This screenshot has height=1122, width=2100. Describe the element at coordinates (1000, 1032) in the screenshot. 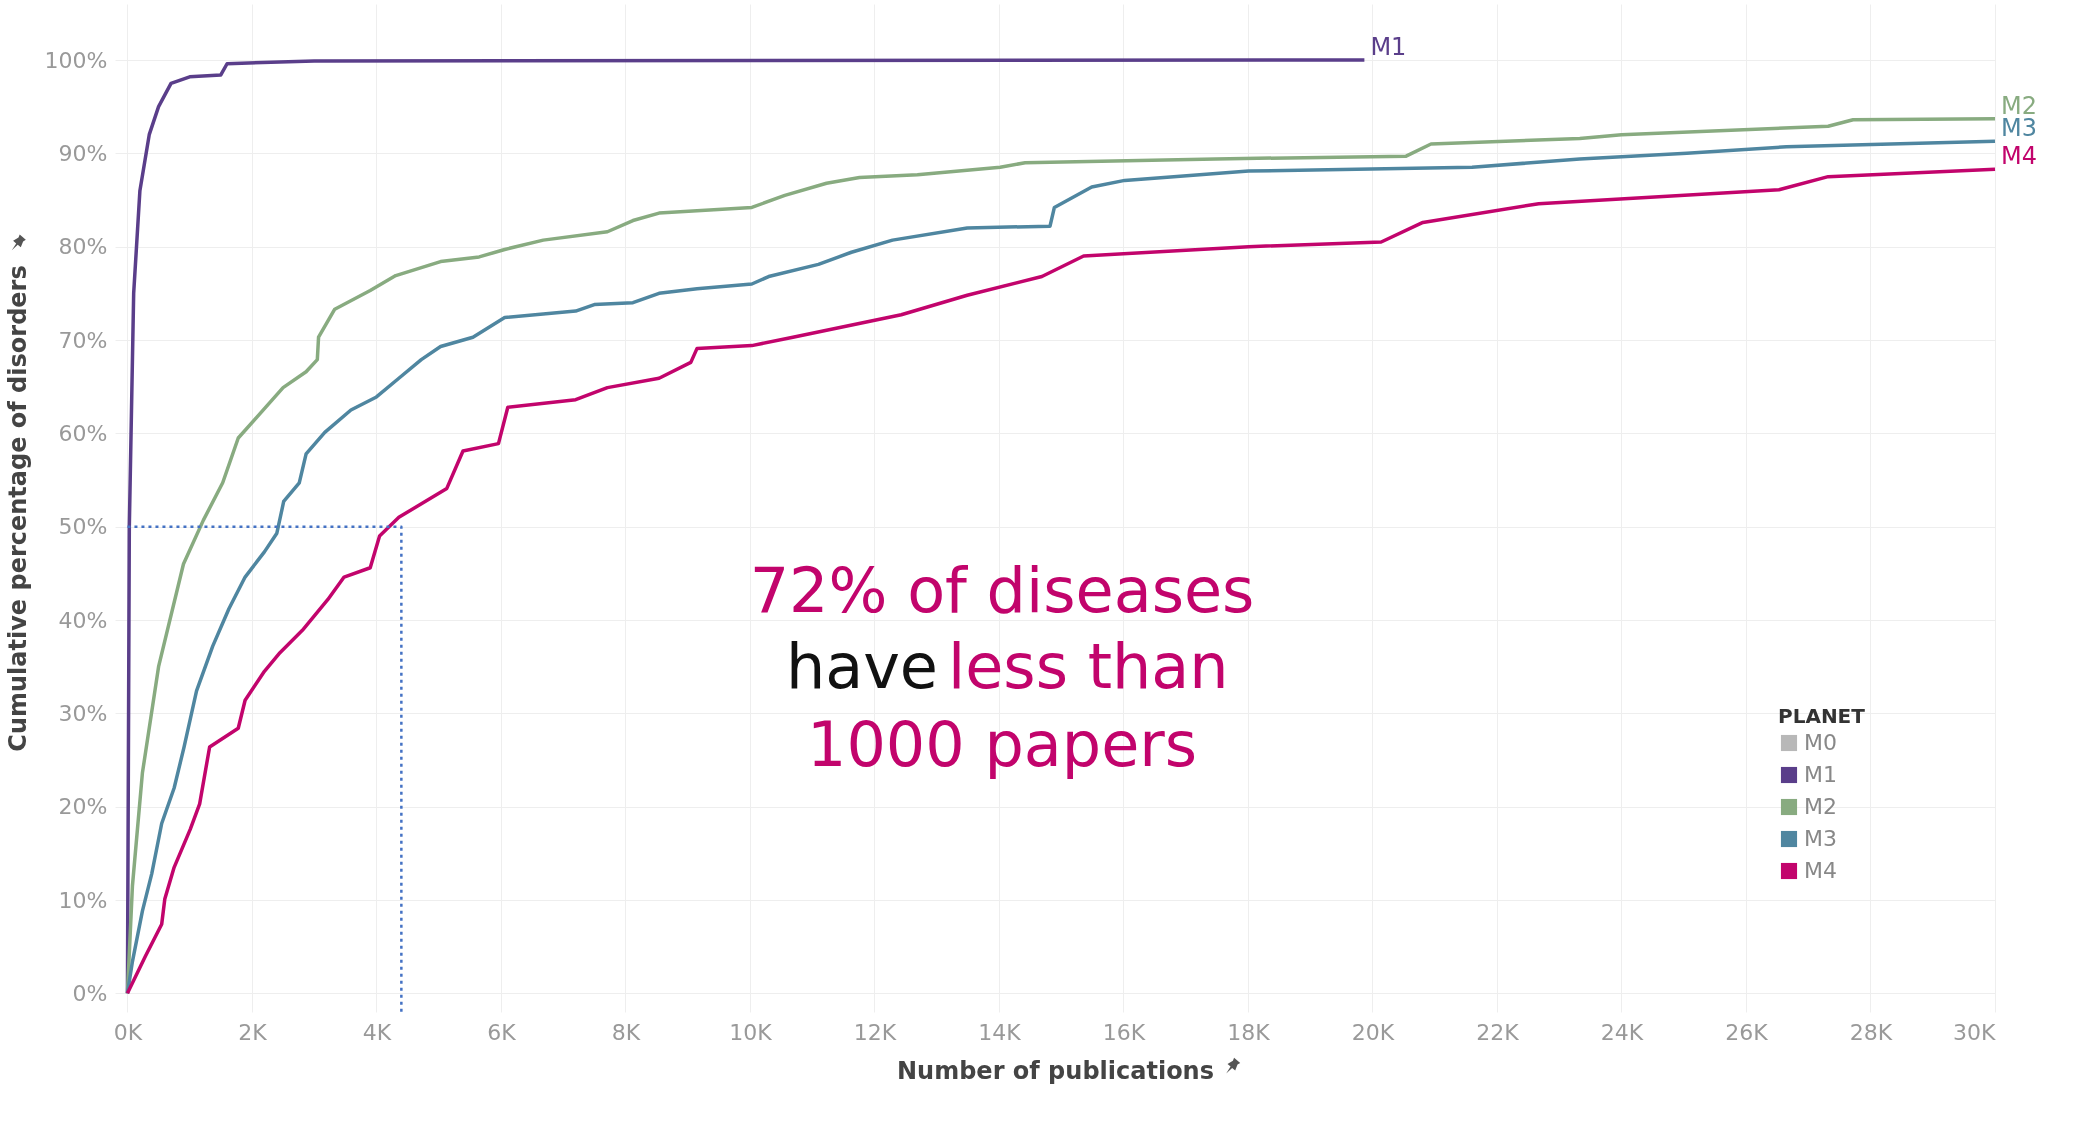

I see `x-tick-label: 14K` at that location.